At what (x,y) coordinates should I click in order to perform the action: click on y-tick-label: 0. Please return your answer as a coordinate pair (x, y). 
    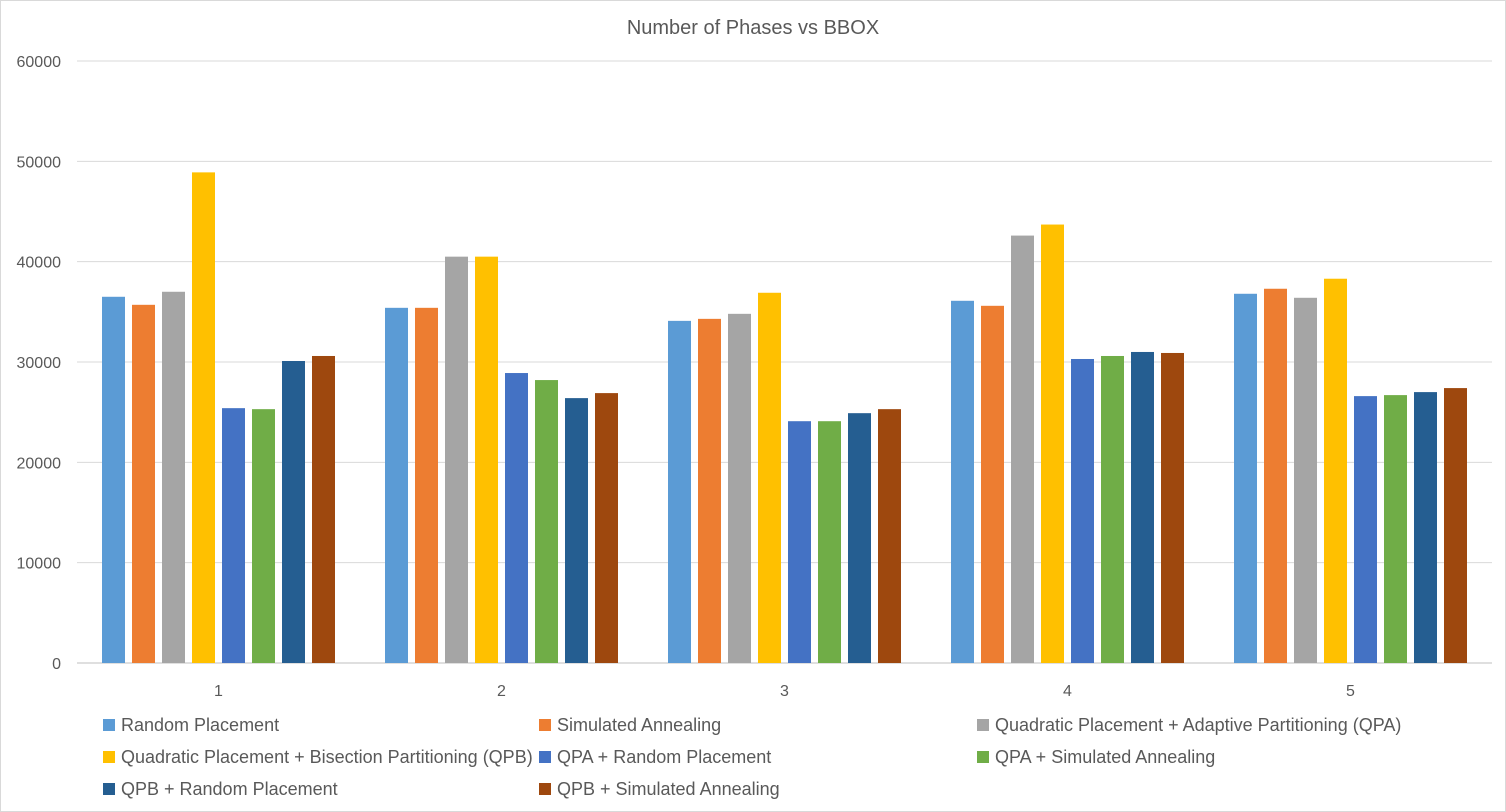
    Looking at the image, I should click on (56, 664).